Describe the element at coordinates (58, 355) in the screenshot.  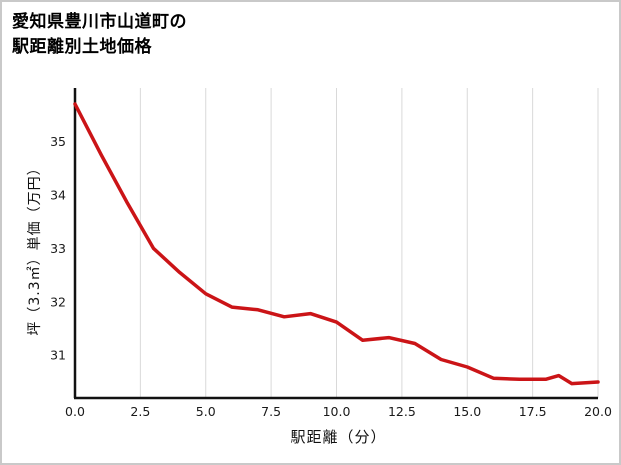
I see `y-tick-label: 31` at that location.